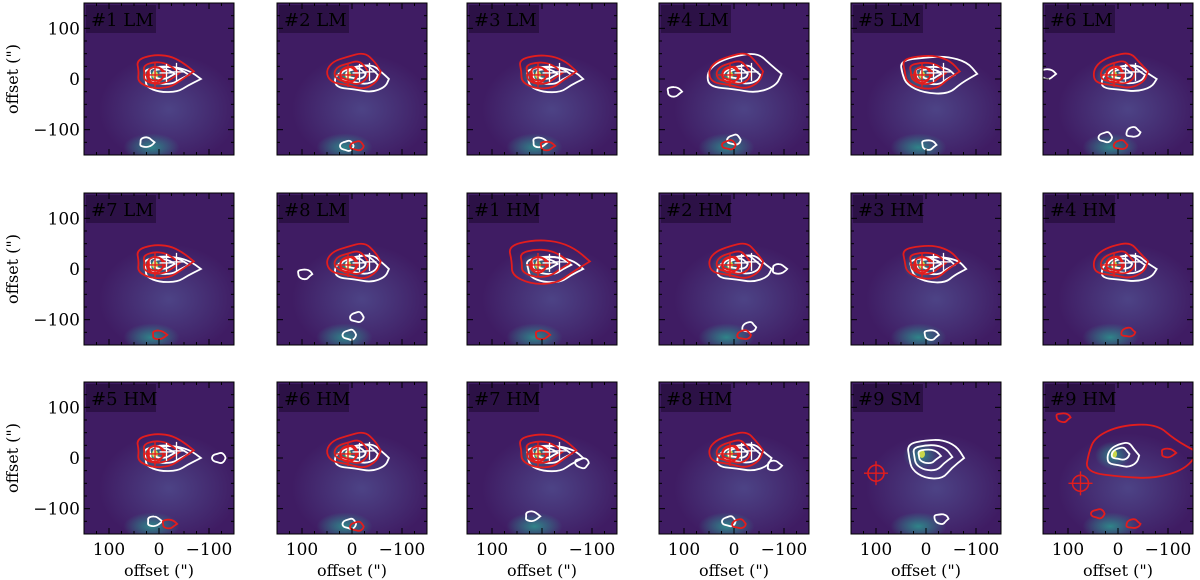 Image resolution: width=1200 pixels, height=580 pixels. I want to click on panel-label: #2 HM, so click(699, 210).